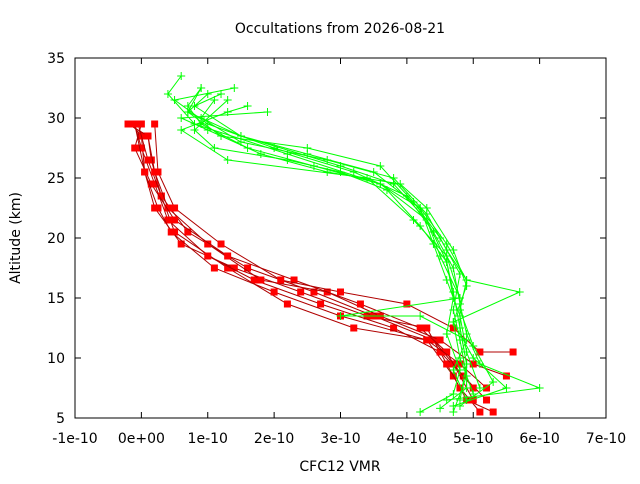  What do you see at coordinates (473, 439) in the screenshot?
I see `x-tick-label: 5e-10` at bounding box center [473, 439].